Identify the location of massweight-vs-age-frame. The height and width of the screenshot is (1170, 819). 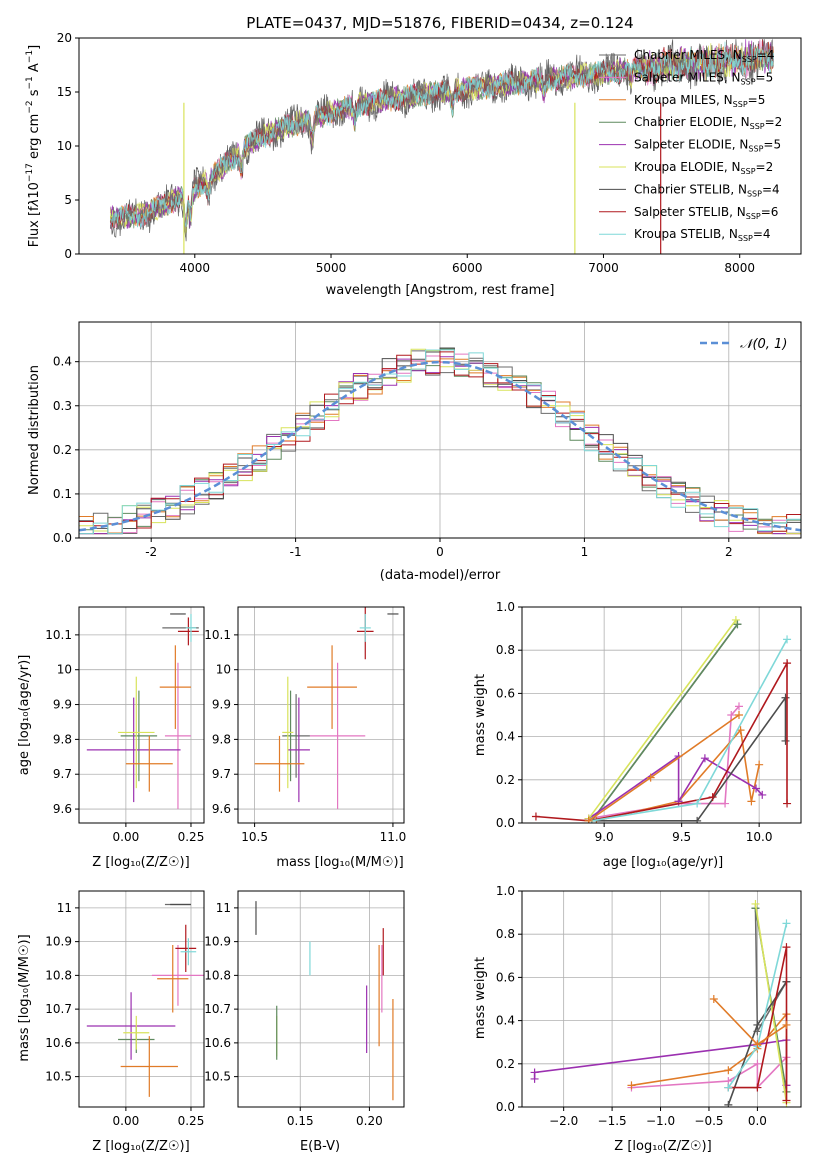
(661, 715).